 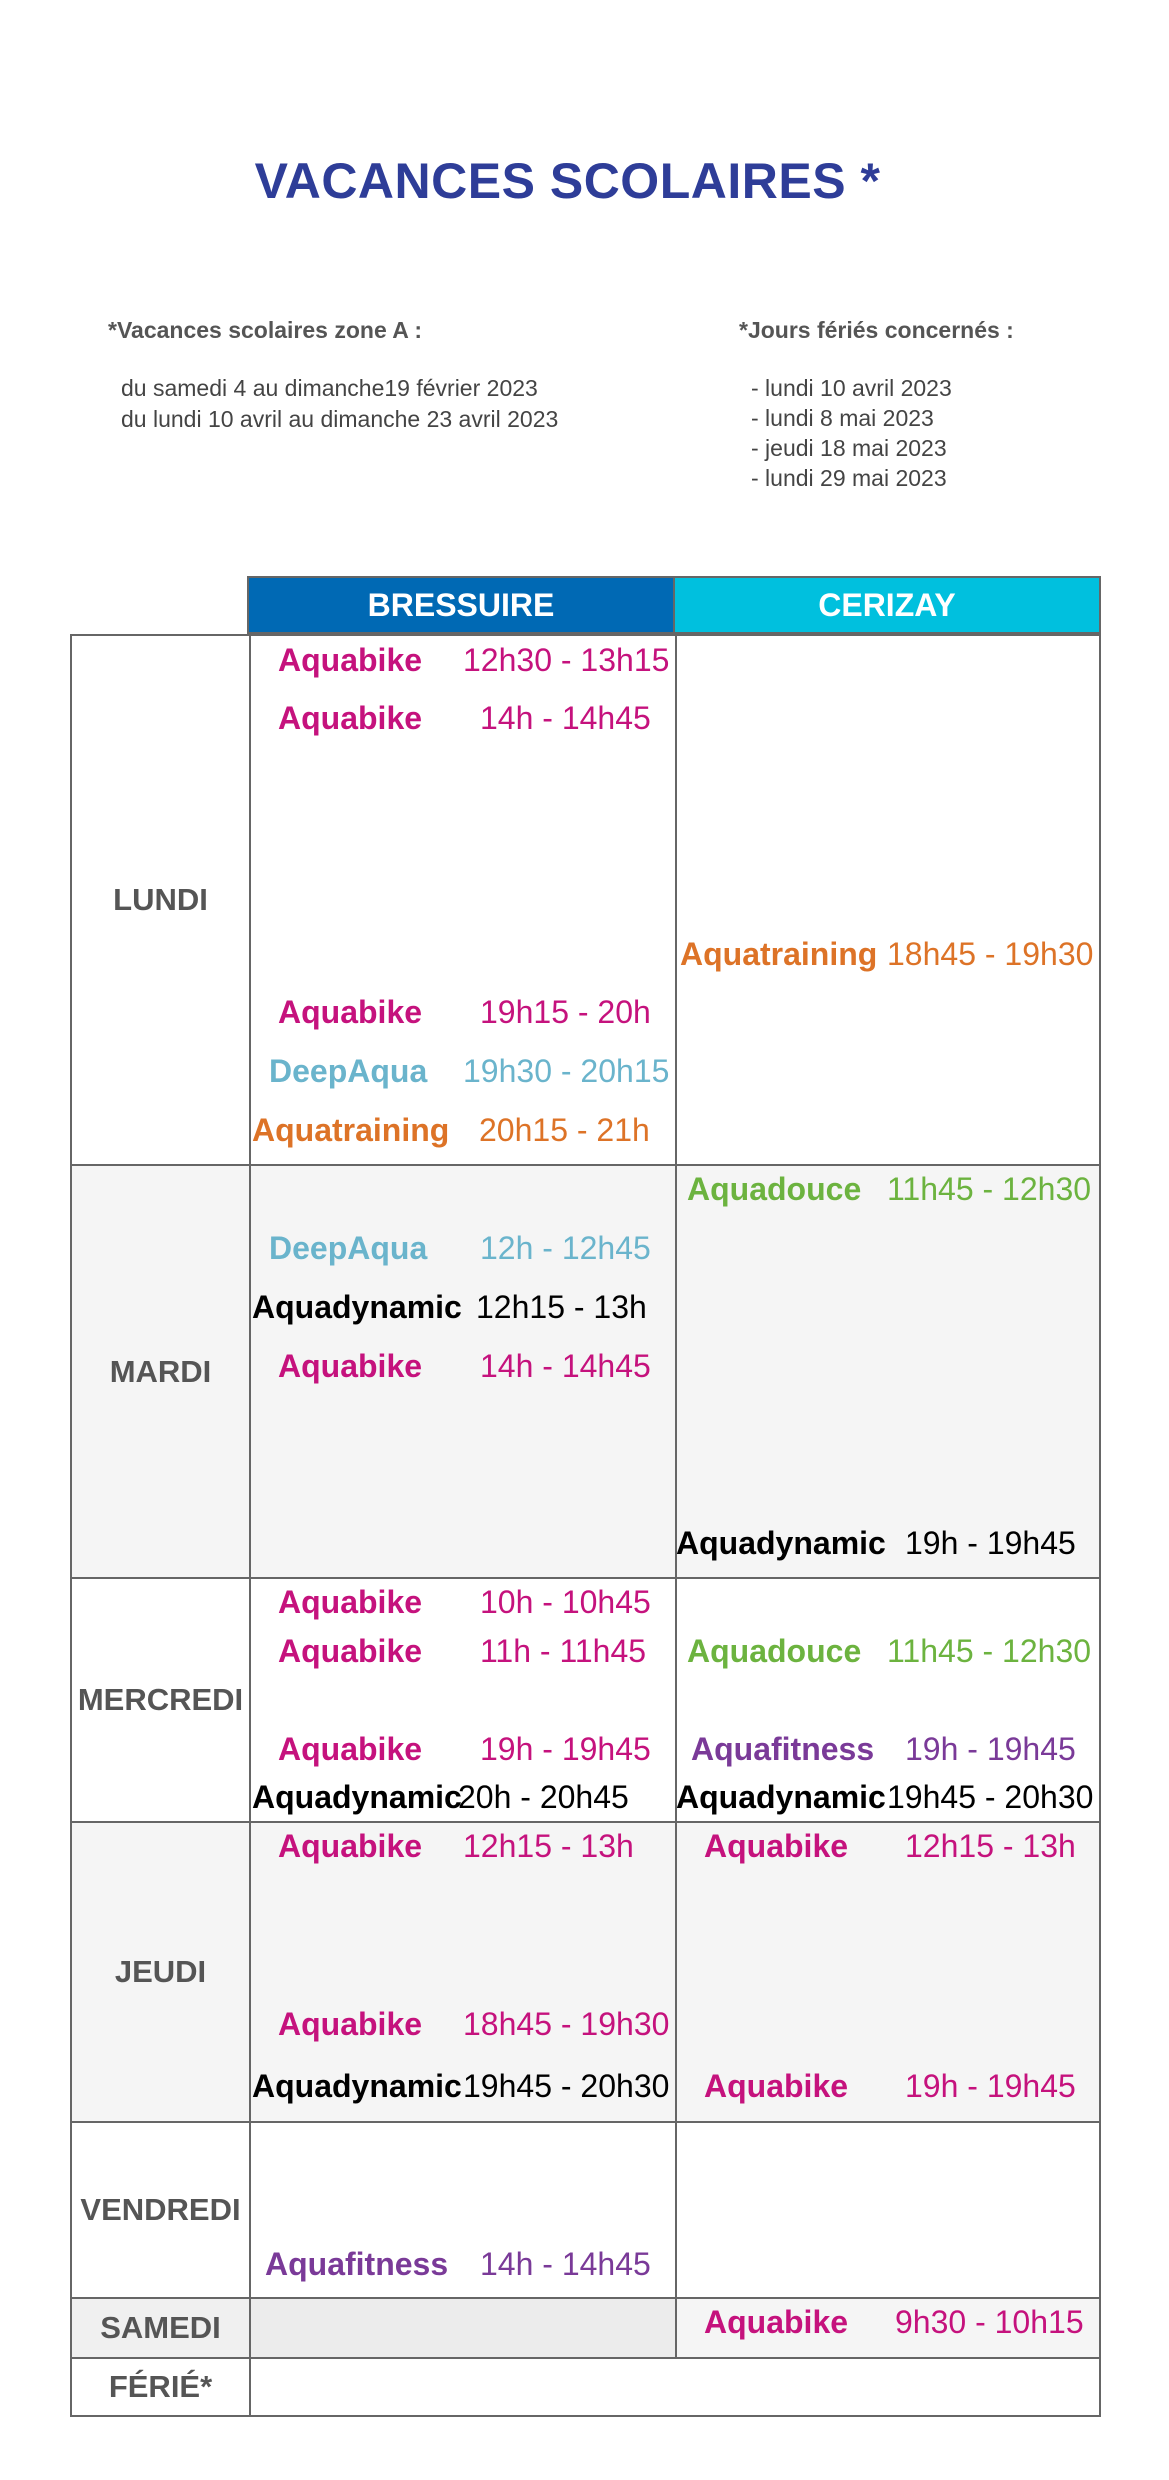 What do you see at coordinates (161, 1700) in the screenshot?
I see `day-label: MERCREDI` at bounding box center [161, 1700].